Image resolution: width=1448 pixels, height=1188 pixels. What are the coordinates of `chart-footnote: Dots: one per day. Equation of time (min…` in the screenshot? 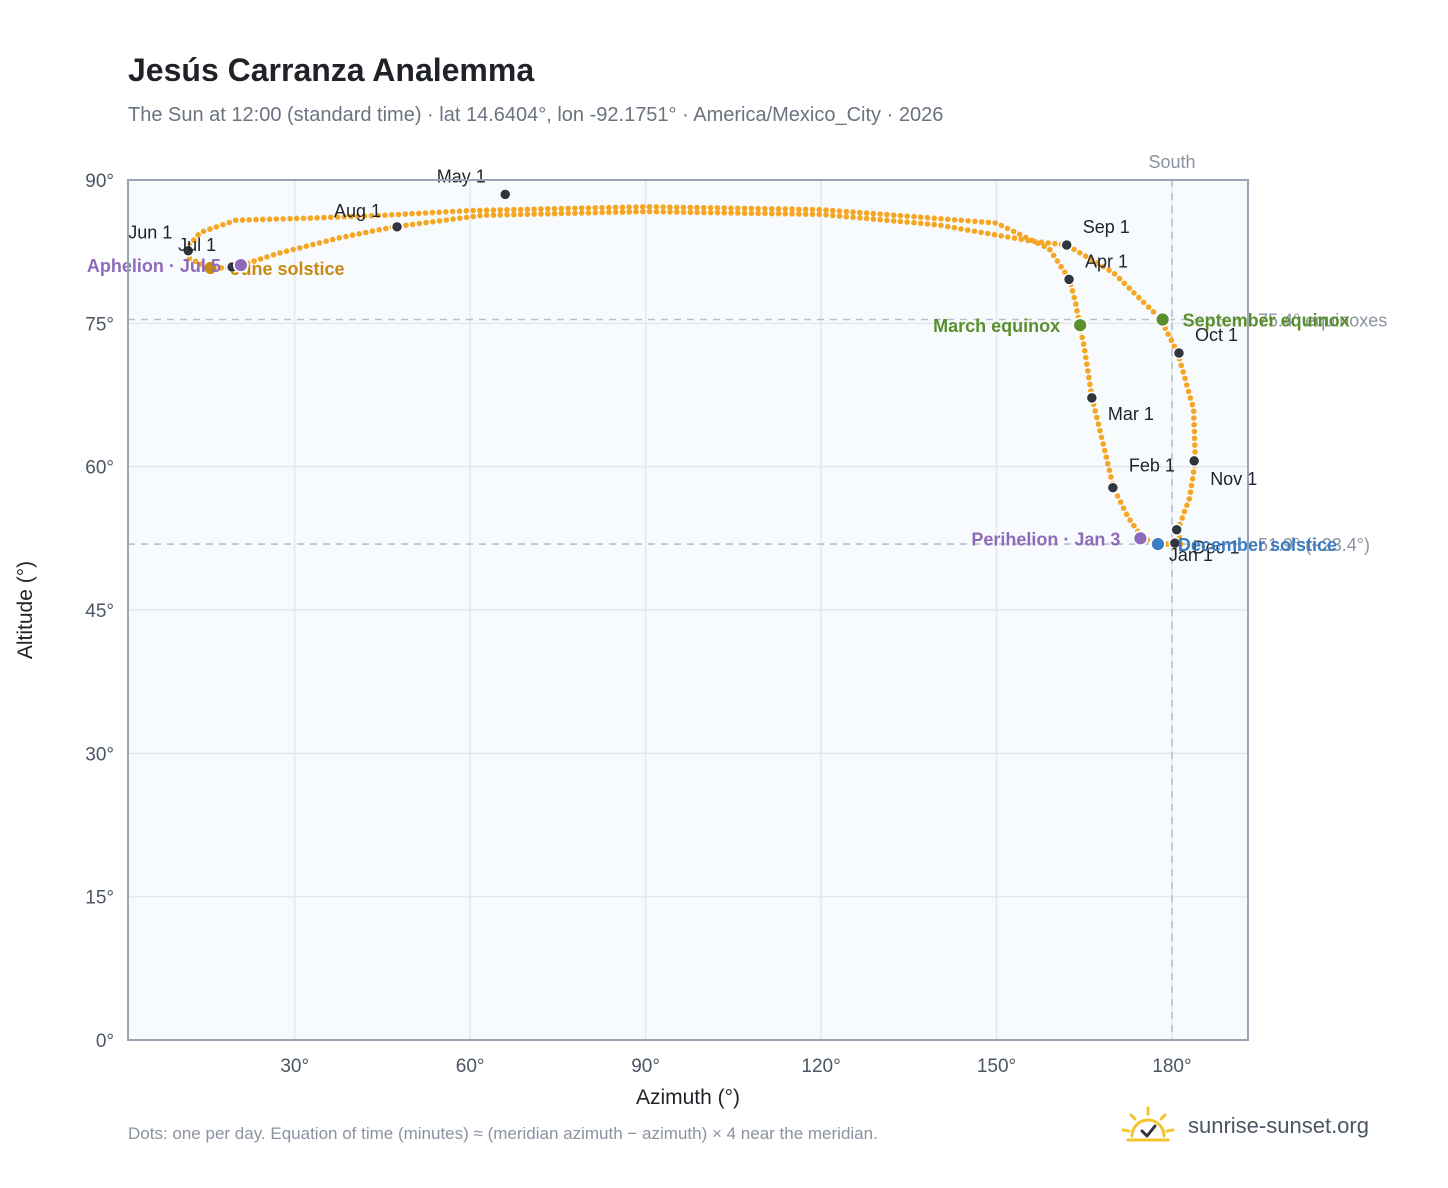 It's located at (503, 1133).